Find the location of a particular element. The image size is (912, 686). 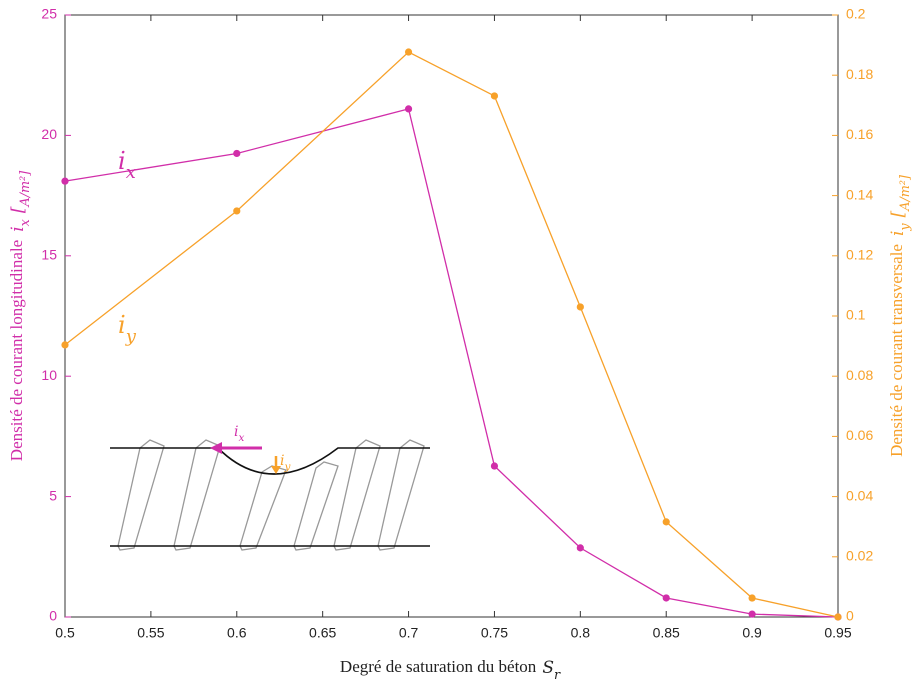

y-tick-label: 20 is located at coordinates (49, 134).